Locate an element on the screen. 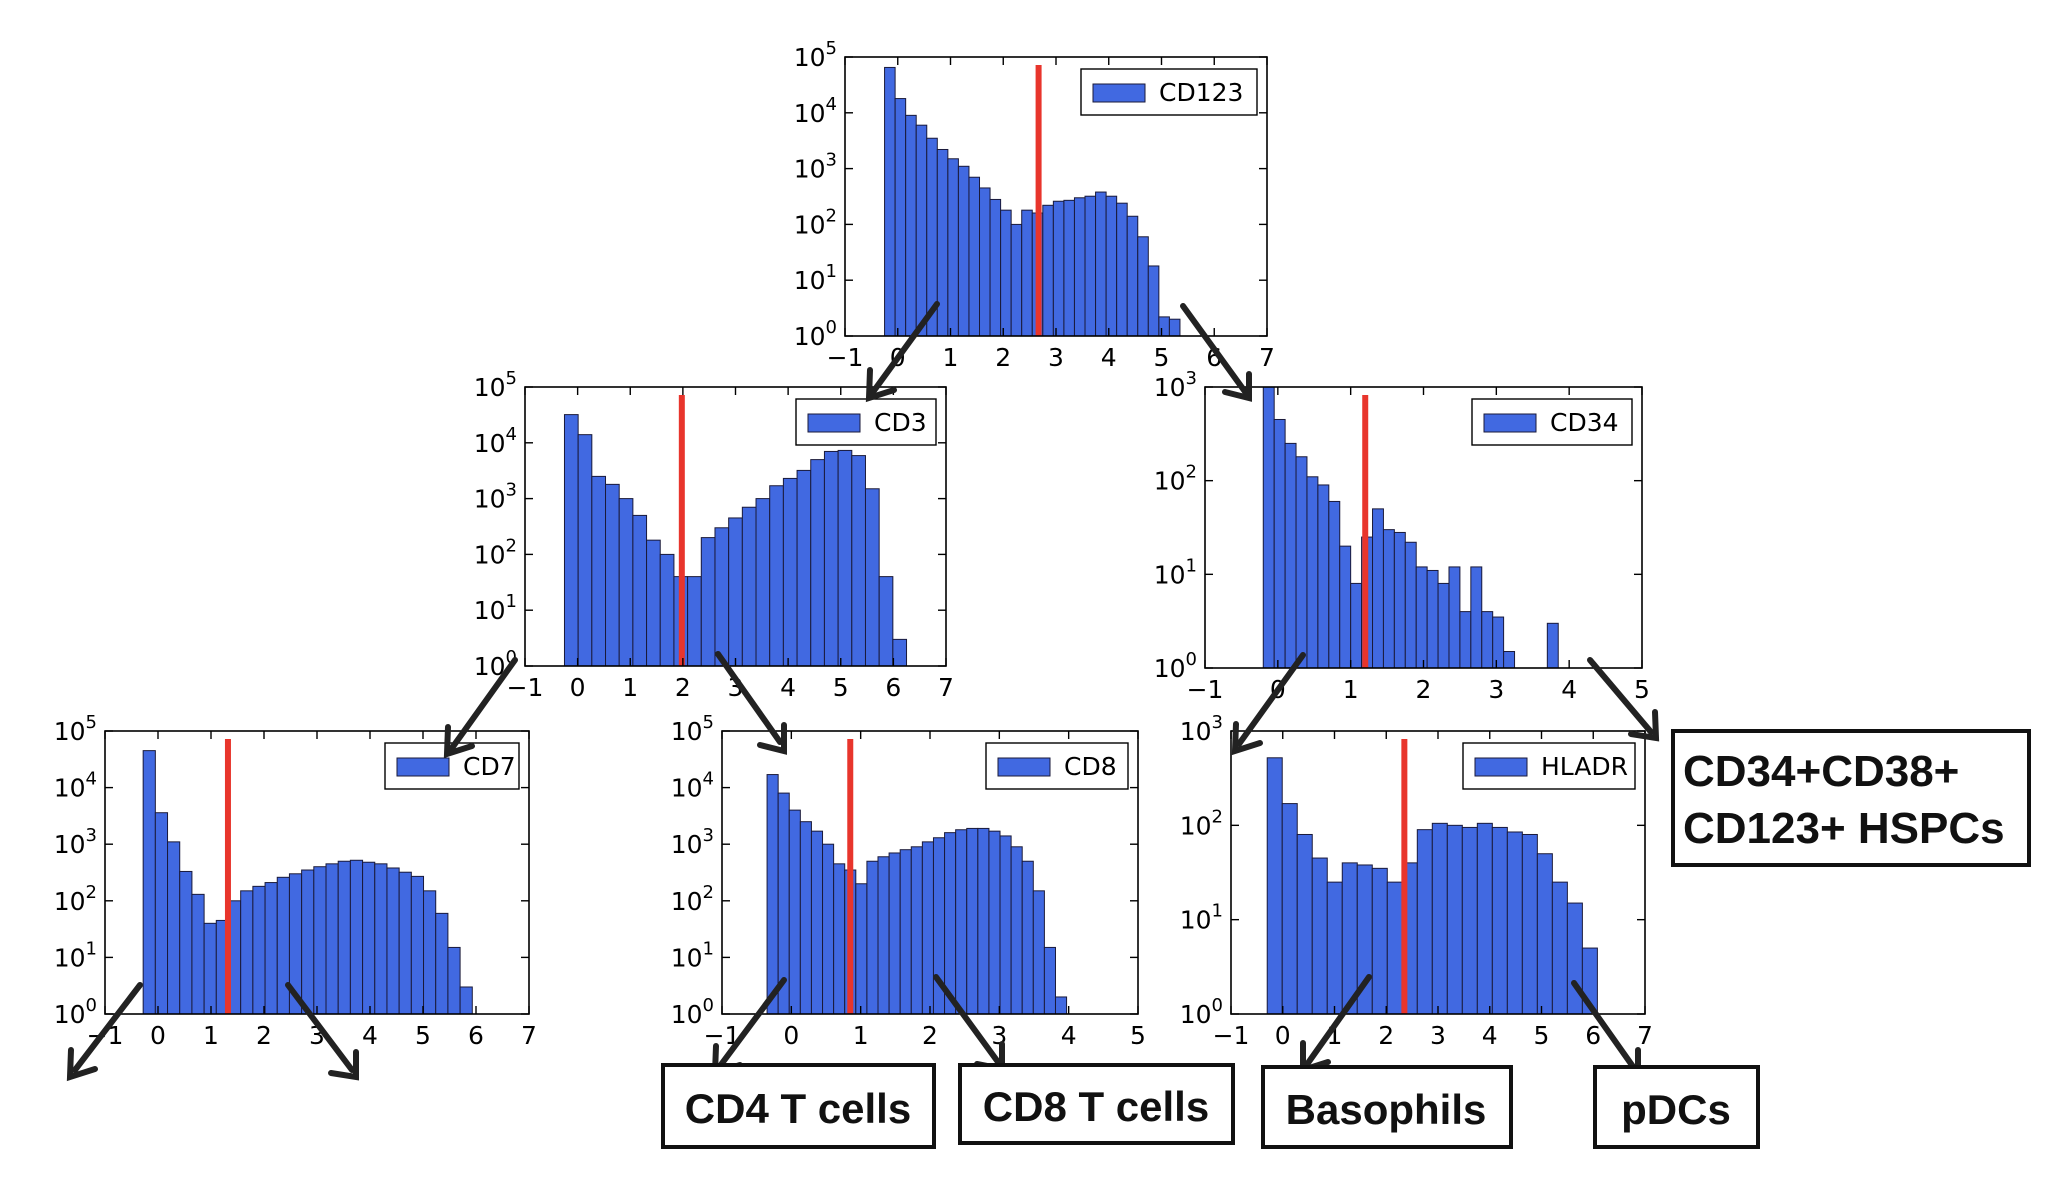 The width and height of the screenshot is (2053, 1202). bars-cd7 is located at coordinates (307, 882).